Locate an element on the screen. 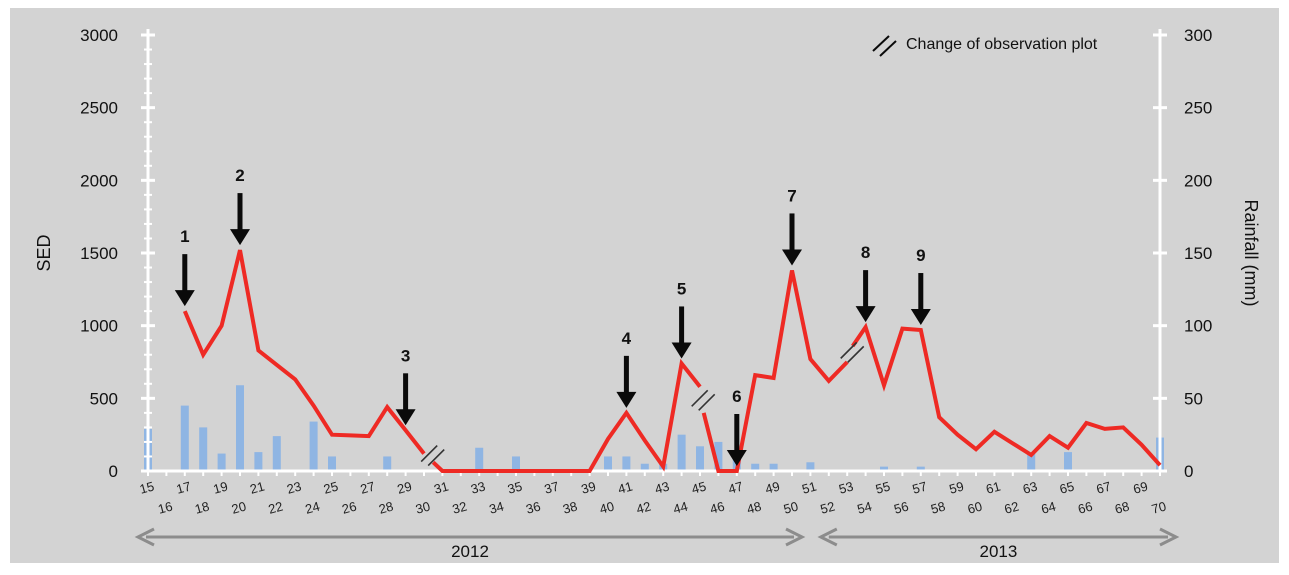 The height and width of the screenshot is (575, 1289). year-range-arrowhead-left is located at coordinates (827, 537).